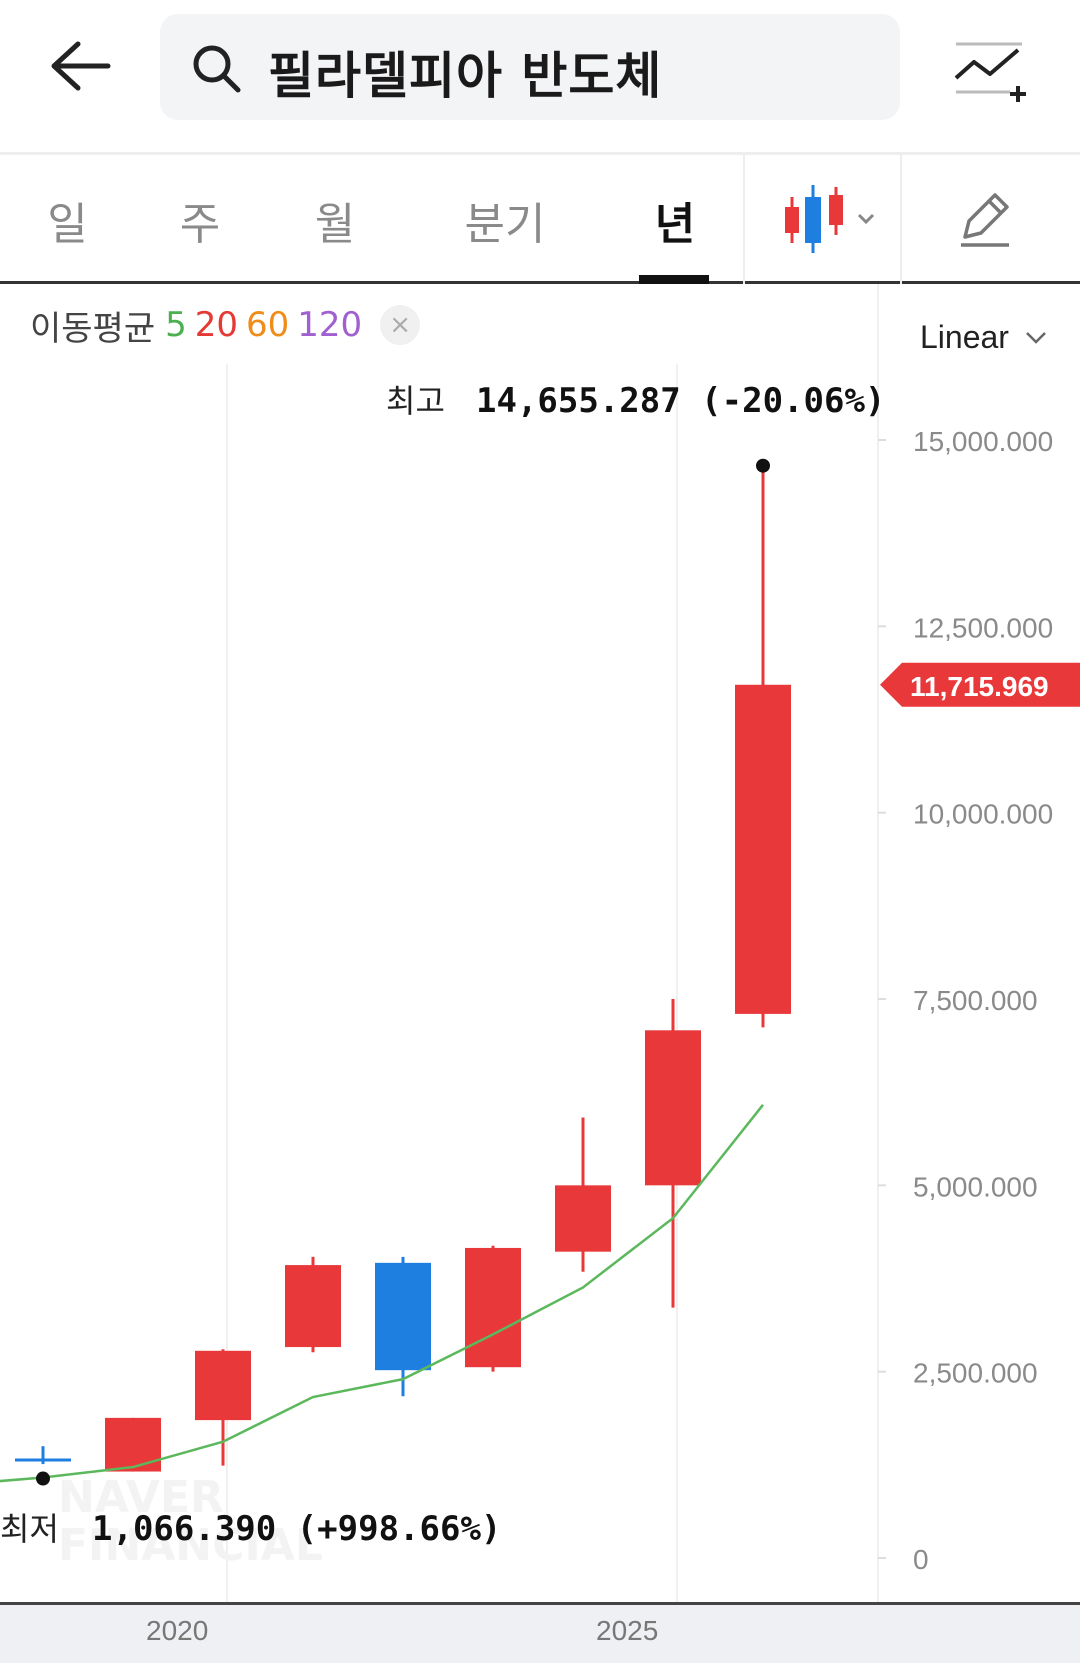 The image size is (1080, 1663). Describe the element at coordinates (141, 1497) in the screenshot. I see `watermark-text: NAVER` at that location.